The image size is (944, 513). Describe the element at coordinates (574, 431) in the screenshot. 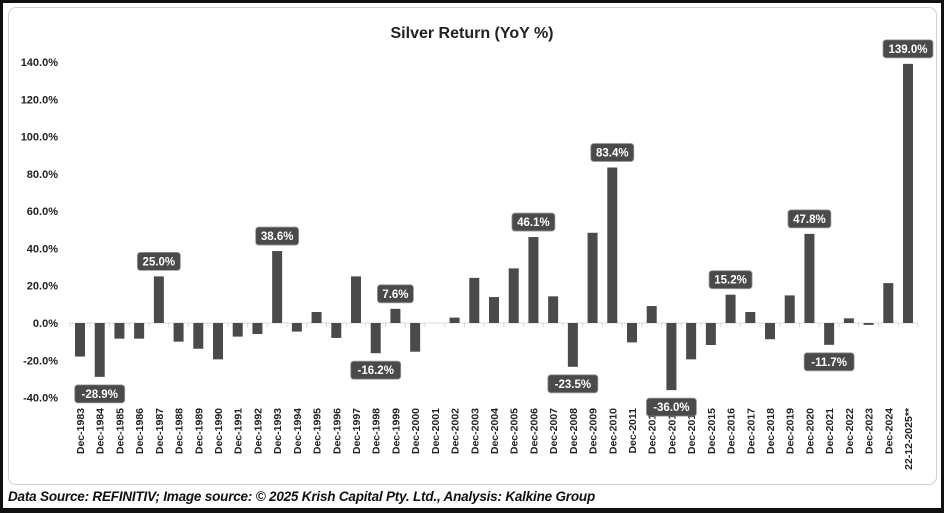

I see `x-tick-label: Dec-2008` at that location.